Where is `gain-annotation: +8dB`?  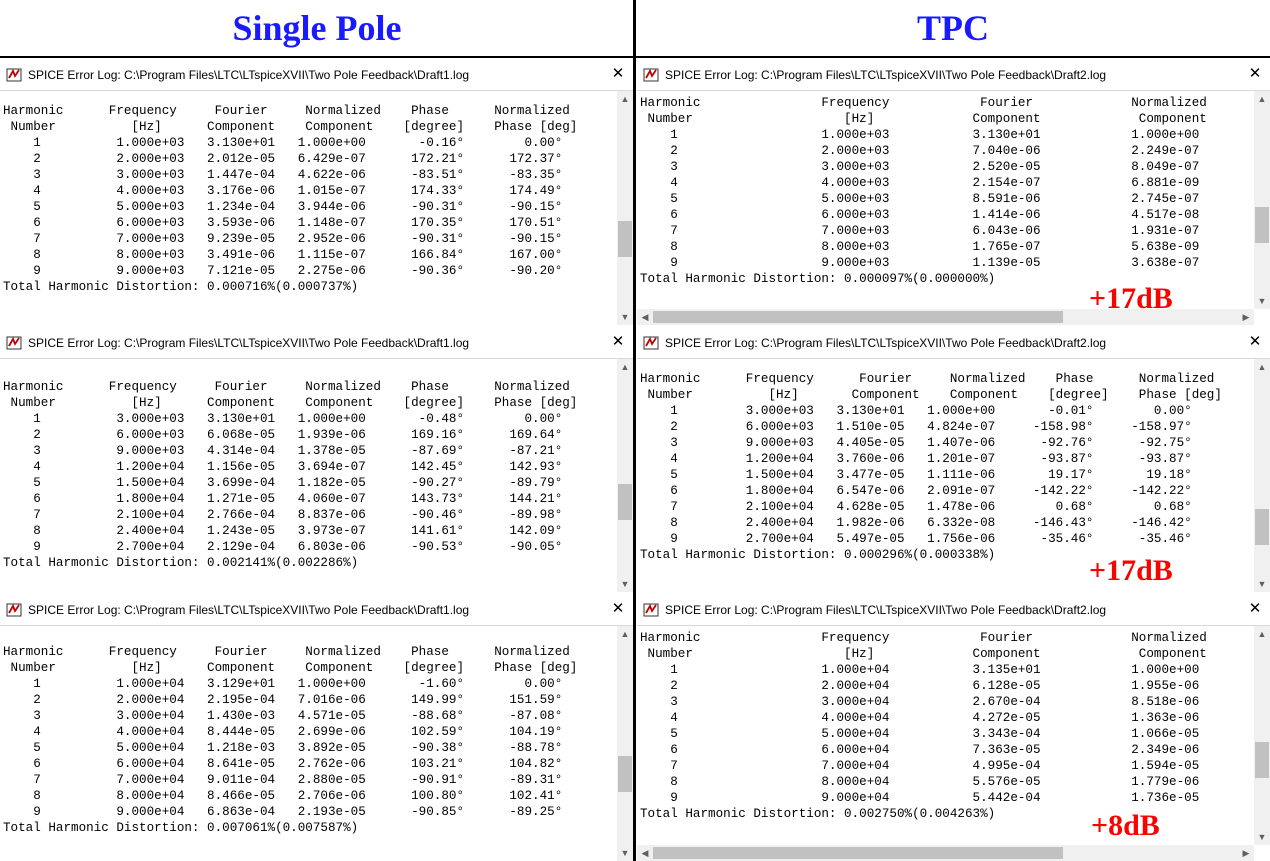 gain-annotation: +8dB is located at coordinates (1125, 825).